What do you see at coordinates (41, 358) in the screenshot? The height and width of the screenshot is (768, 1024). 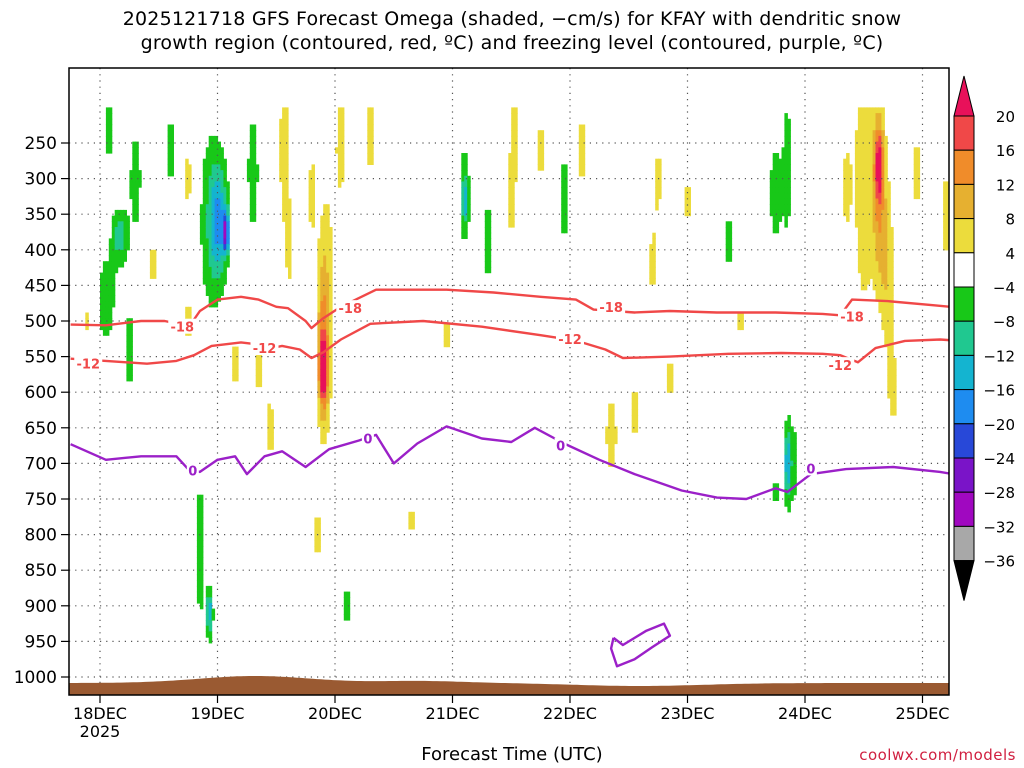 I see `y-tick-label: 550` at bounding box center [41, 358].